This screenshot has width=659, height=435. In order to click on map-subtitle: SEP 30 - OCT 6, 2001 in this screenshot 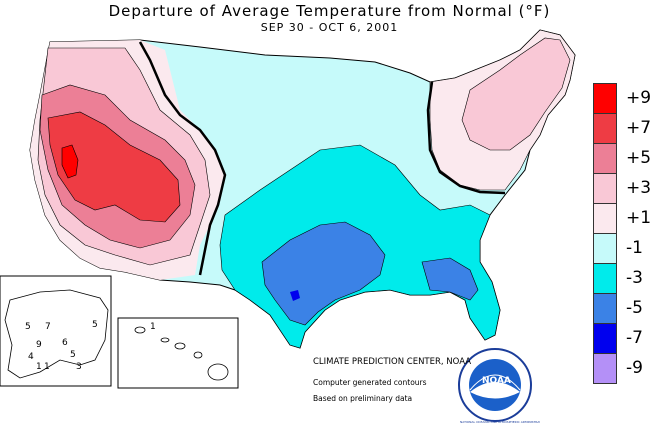, I will do `click(329, 27)`.